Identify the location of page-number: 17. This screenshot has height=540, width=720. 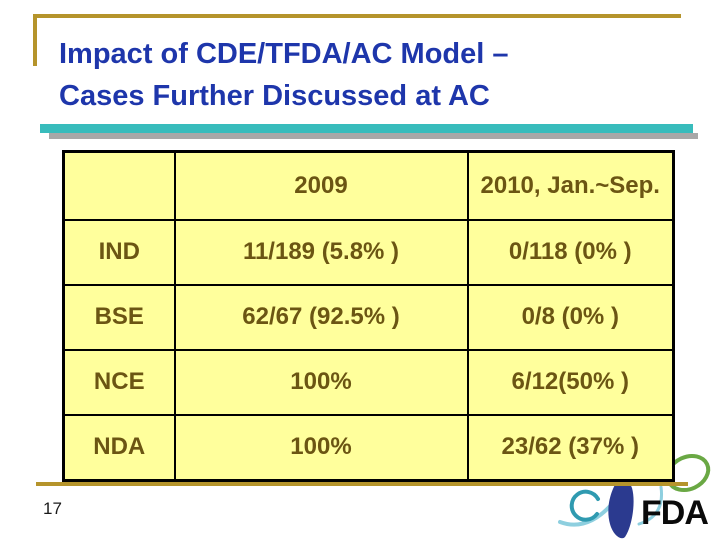
(52, 508).